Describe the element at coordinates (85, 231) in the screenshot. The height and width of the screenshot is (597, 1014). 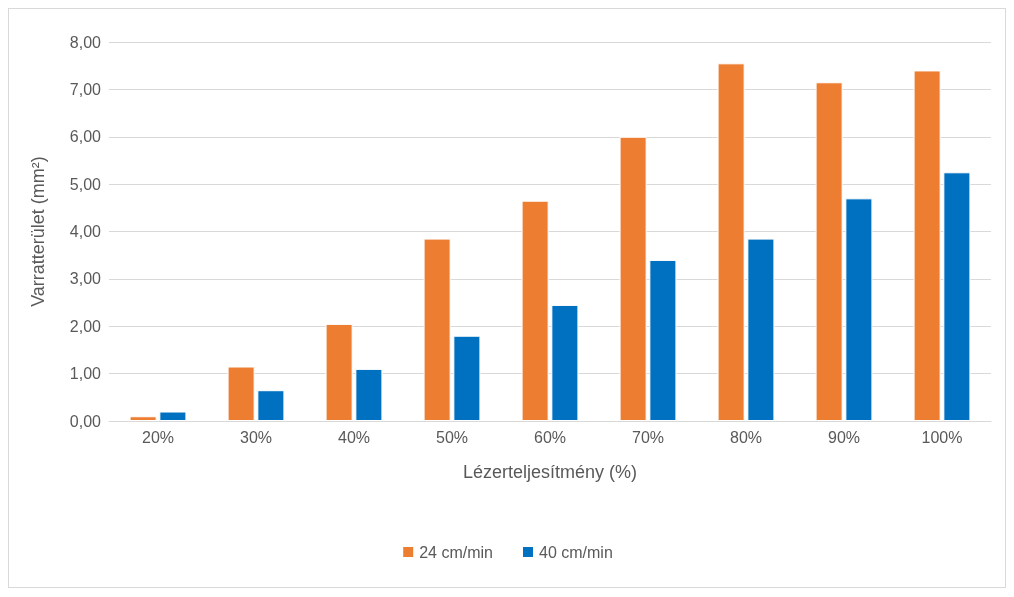
I see `y-tick-label: 4,00` at that location.